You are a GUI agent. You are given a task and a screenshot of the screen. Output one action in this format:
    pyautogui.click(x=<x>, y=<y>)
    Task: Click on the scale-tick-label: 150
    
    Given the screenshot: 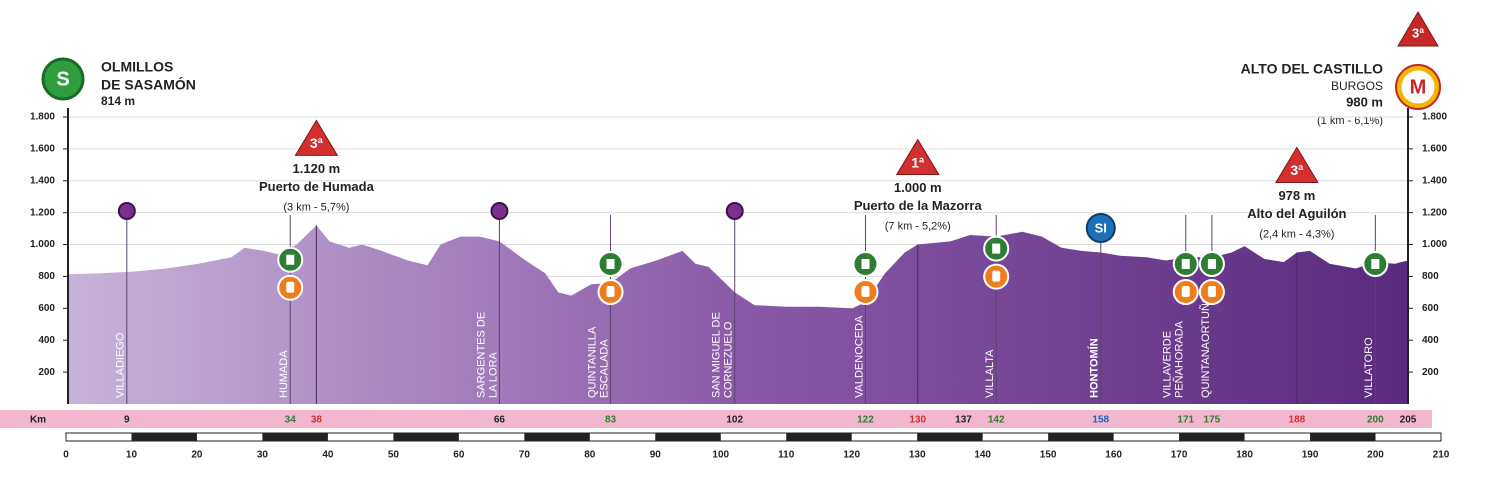 What is the action you would take?
    pyautogui.click(x=1048, y=455)
    